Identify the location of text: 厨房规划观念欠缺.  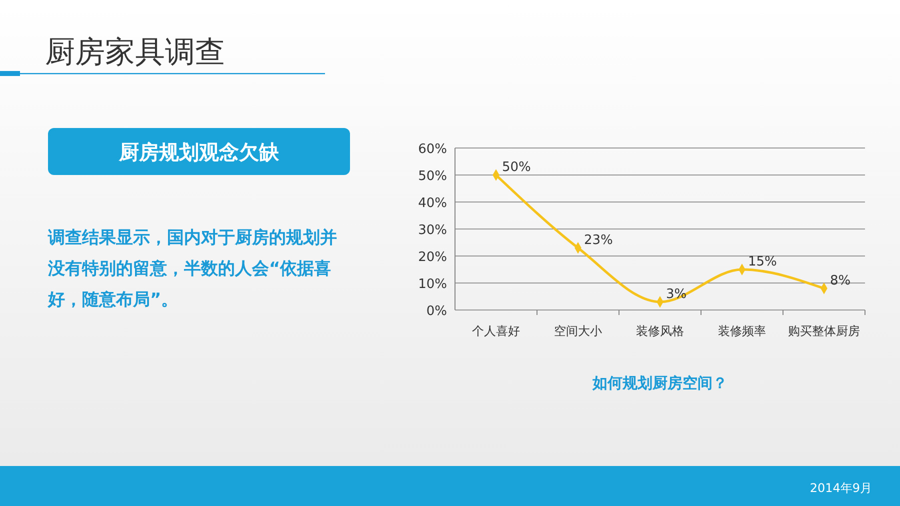
(199, 152).